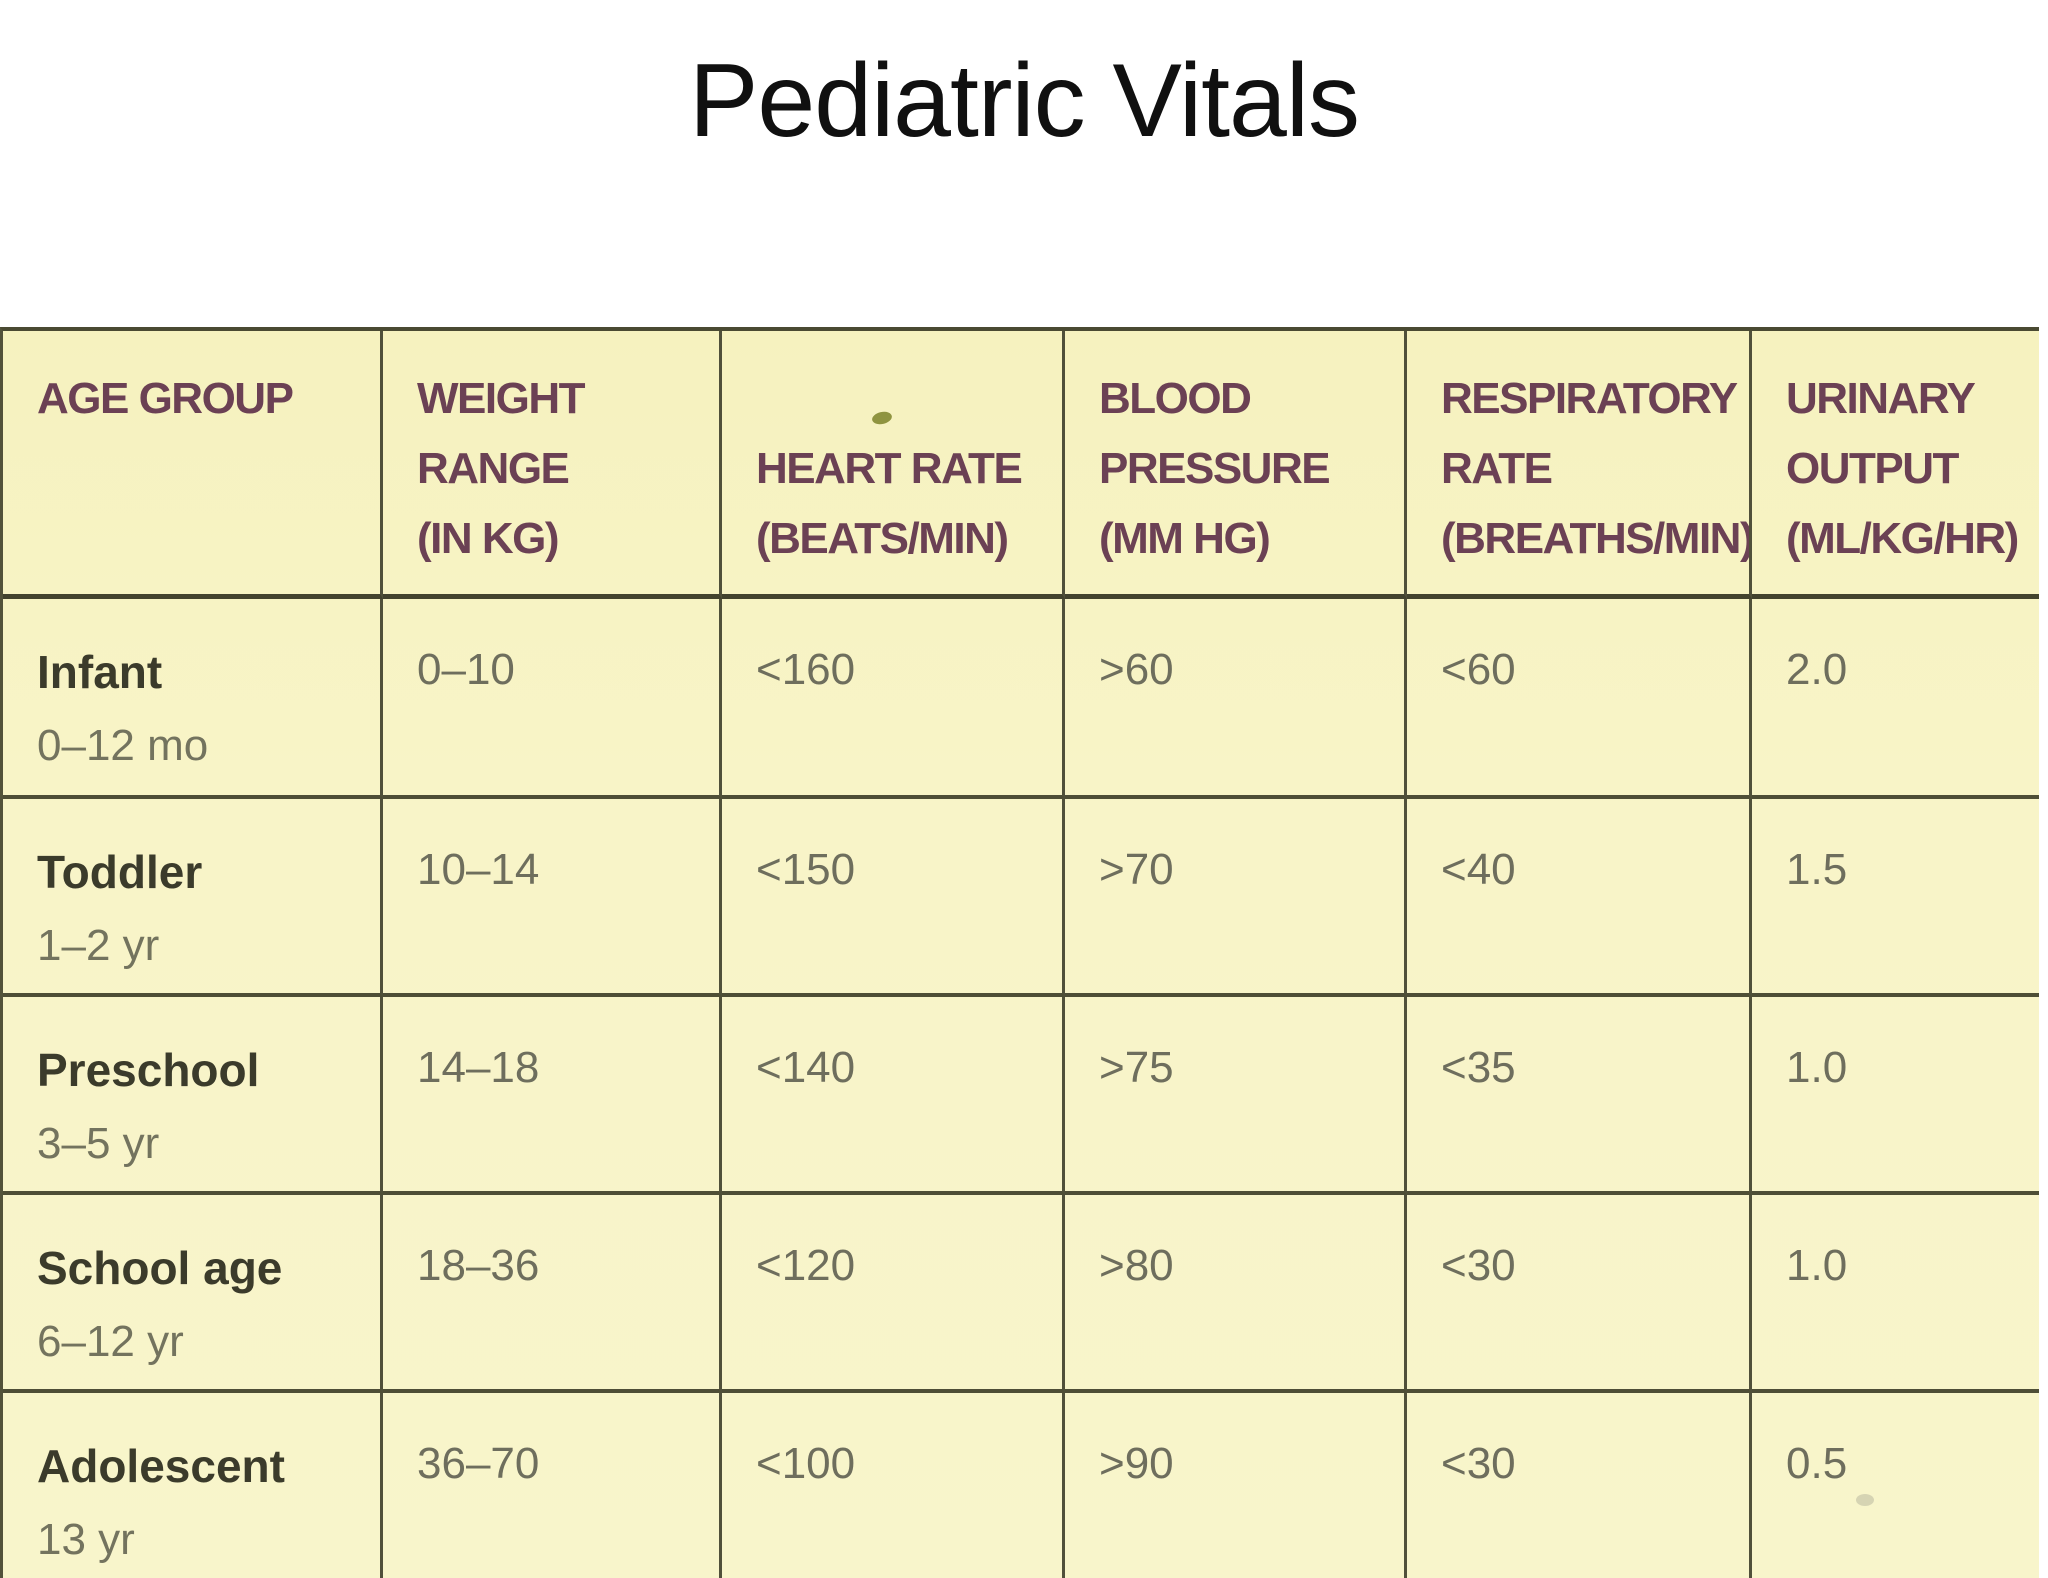 The width and height of the screenshot is (2048, 1578). Describe the element at coordinates (1579, 465) in the screenshot. I see `header-cell-respiratory-rate: RESPIRATORY RATE (BREATHS/MIN)` at that location.